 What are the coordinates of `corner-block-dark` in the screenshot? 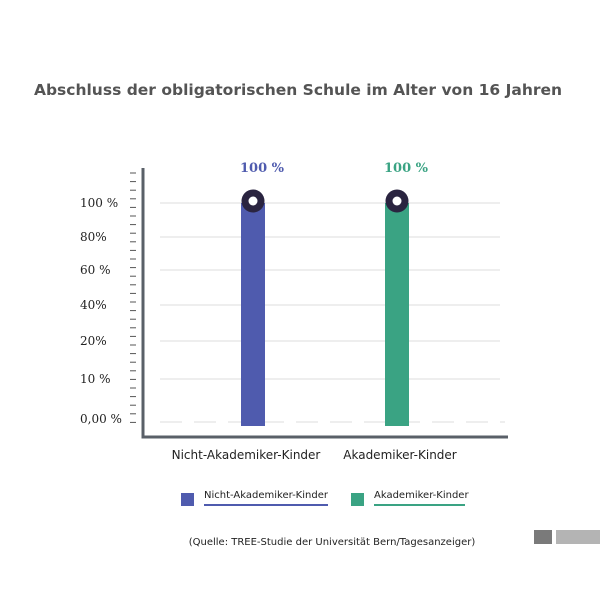 It's located at (543, 537).